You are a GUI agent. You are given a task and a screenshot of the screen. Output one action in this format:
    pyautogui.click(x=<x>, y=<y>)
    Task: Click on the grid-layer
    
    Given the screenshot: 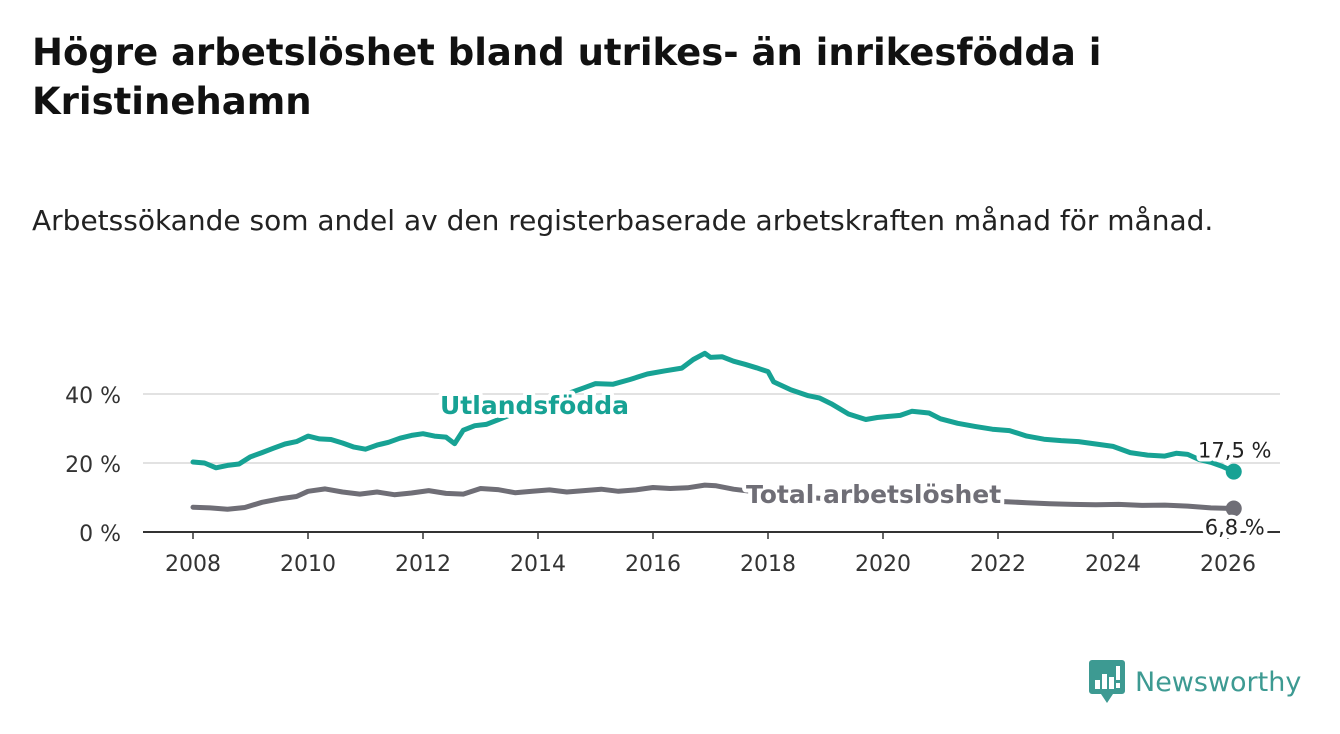 What is the action you would take?
    pyautogui.click(x=711, y=428)
    